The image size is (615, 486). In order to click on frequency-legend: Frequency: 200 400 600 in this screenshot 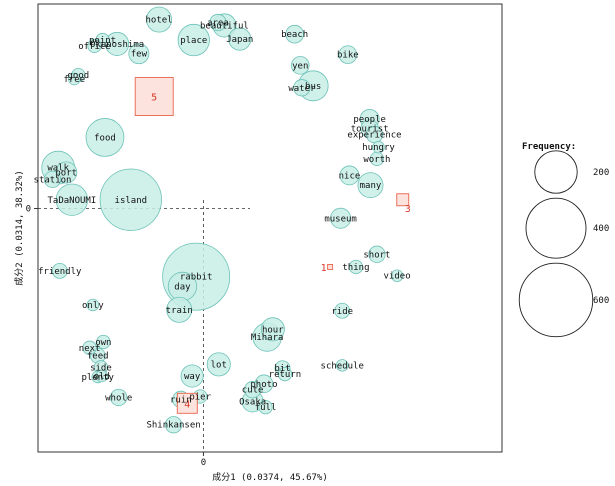, I will do `click(563, 240)`.